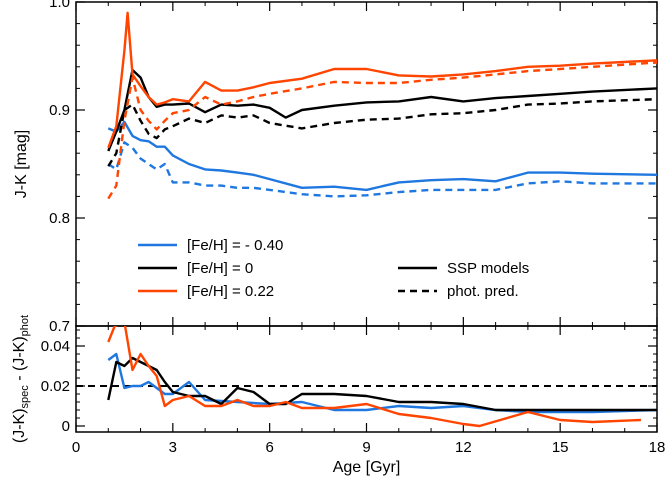 Image resolution: width=668 pixels, height=479 pixels. I want to click on x-tick-label: 18, so click(657, 447).